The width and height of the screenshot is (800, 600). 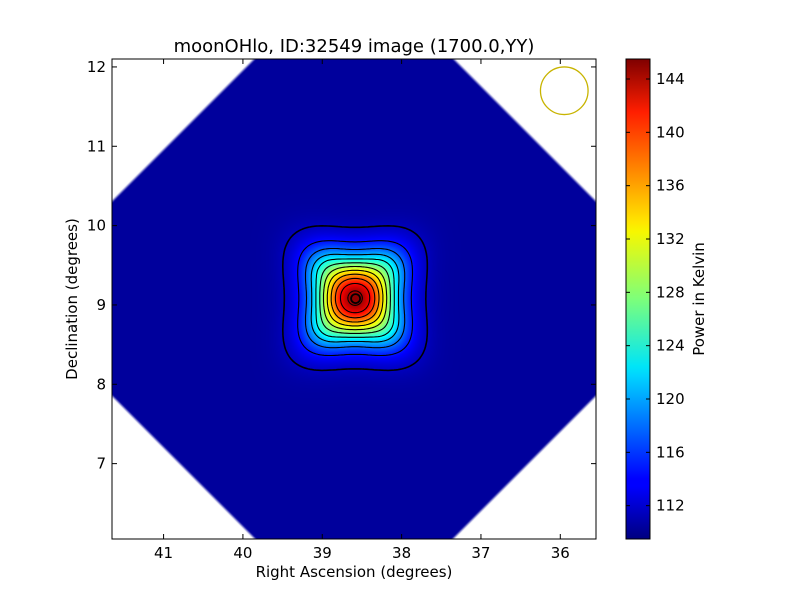 I want to click on colorbar-tick-label: 124, so click(x=670, y=346).